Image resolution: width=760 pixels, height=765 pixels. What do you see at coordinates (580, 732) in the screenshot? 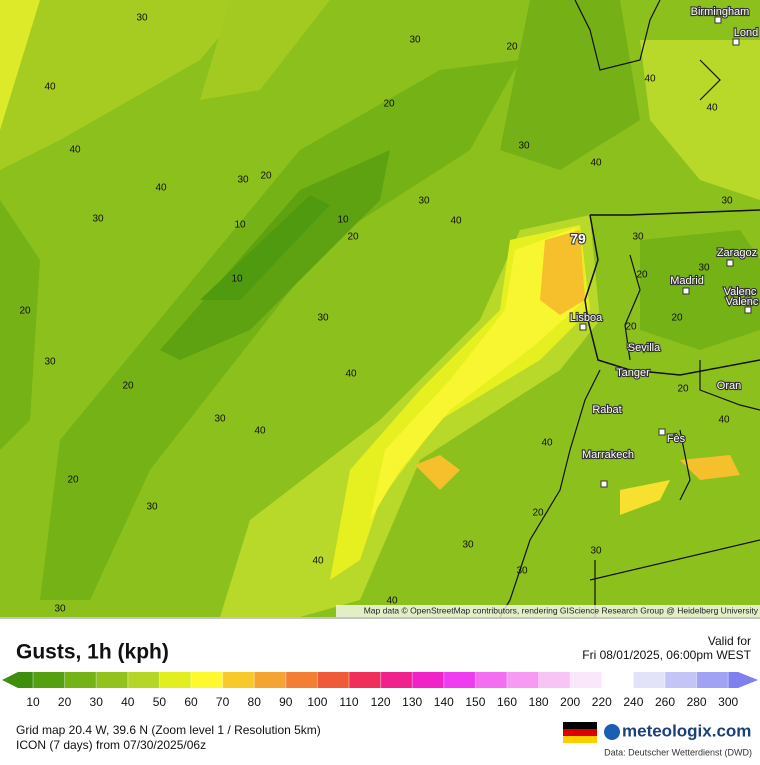
I see `flag` at bounding box center [580, 732].